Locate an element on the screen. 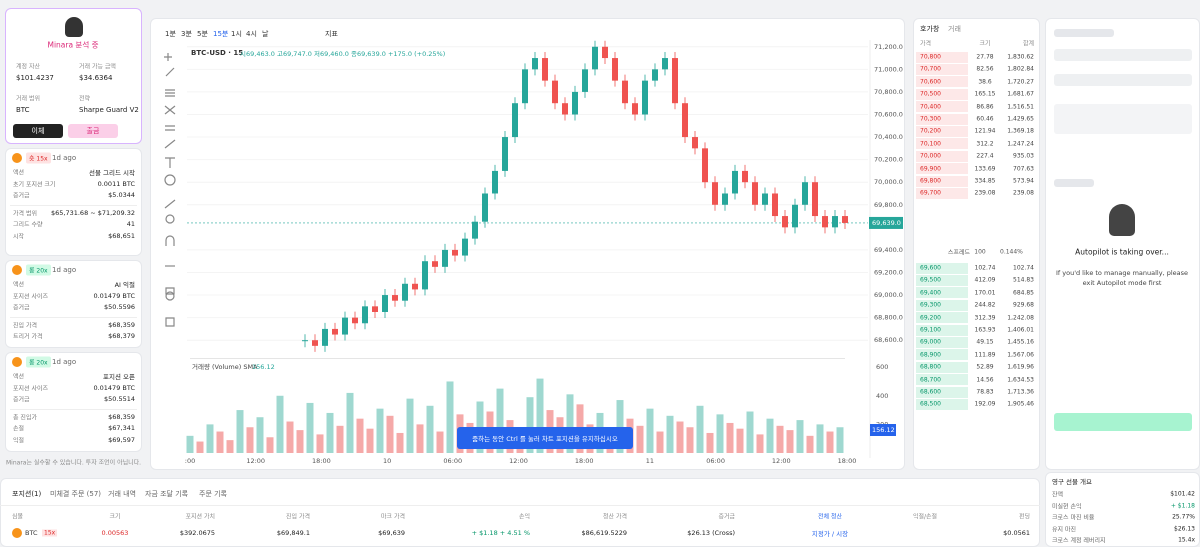 Image resolution: width=1200 pixels, height=547 pixels. orderbook-cell: 133.69 is located at coordinates (985, 169).